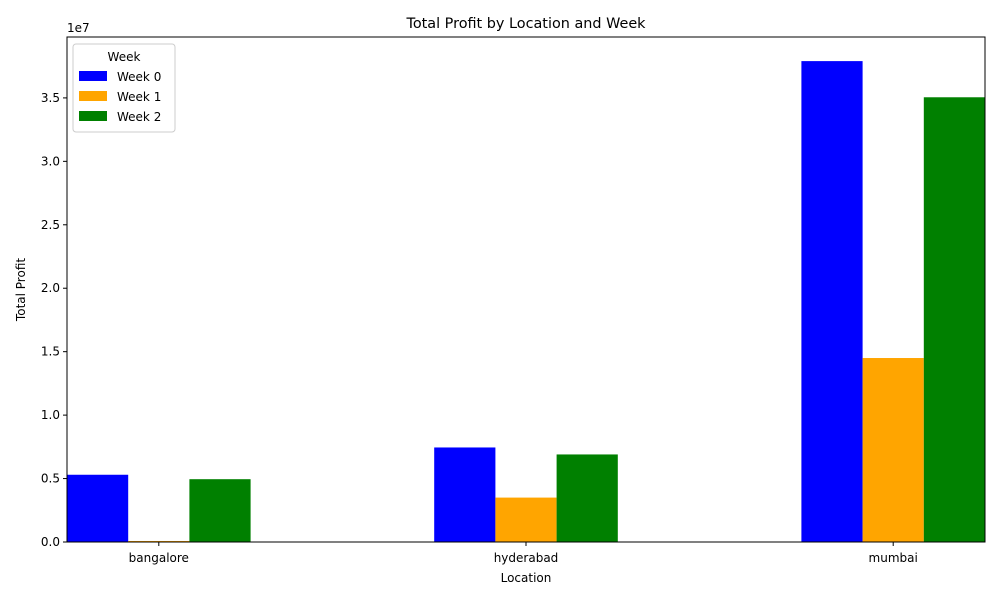 This screenshot has height=600, width=1000. Describe the element at coordinates (526, 578) in the screenshot. I see `x-axis-label: Location` at that location.